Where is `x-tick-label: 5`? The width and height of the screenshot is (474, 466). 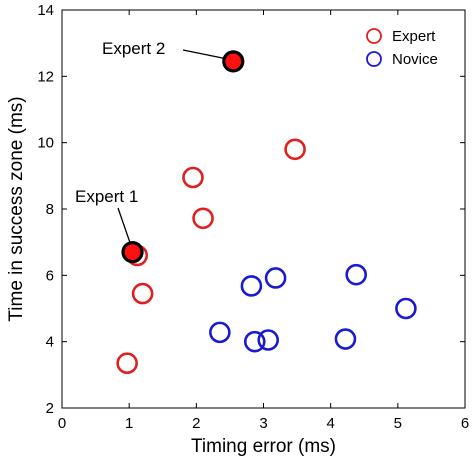
x-tick-label: 5 is located at coordinates (398, 423).